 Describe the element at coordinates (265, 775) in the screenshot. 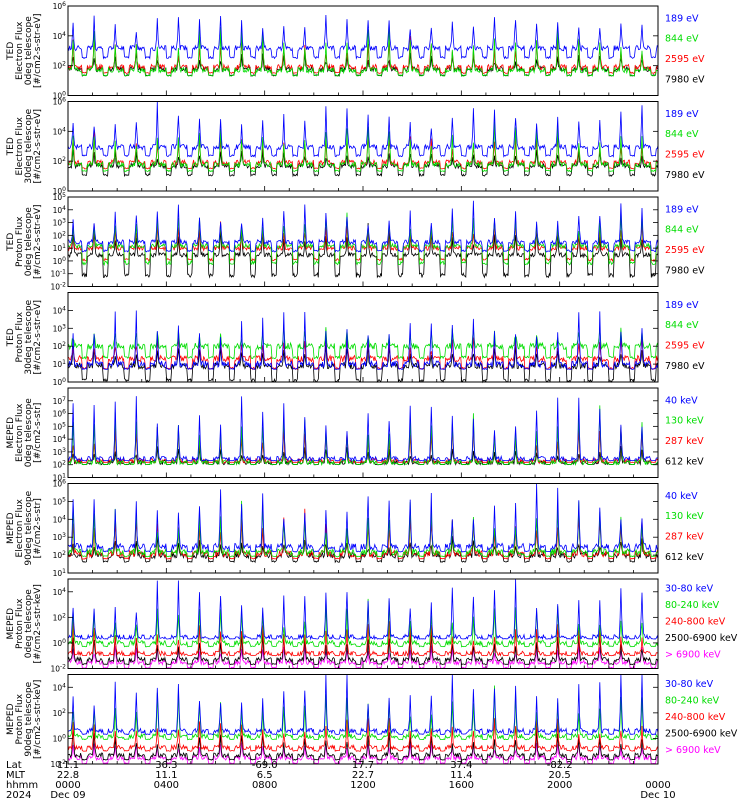

I see `footer-mlt-value: 6.5` at that location.